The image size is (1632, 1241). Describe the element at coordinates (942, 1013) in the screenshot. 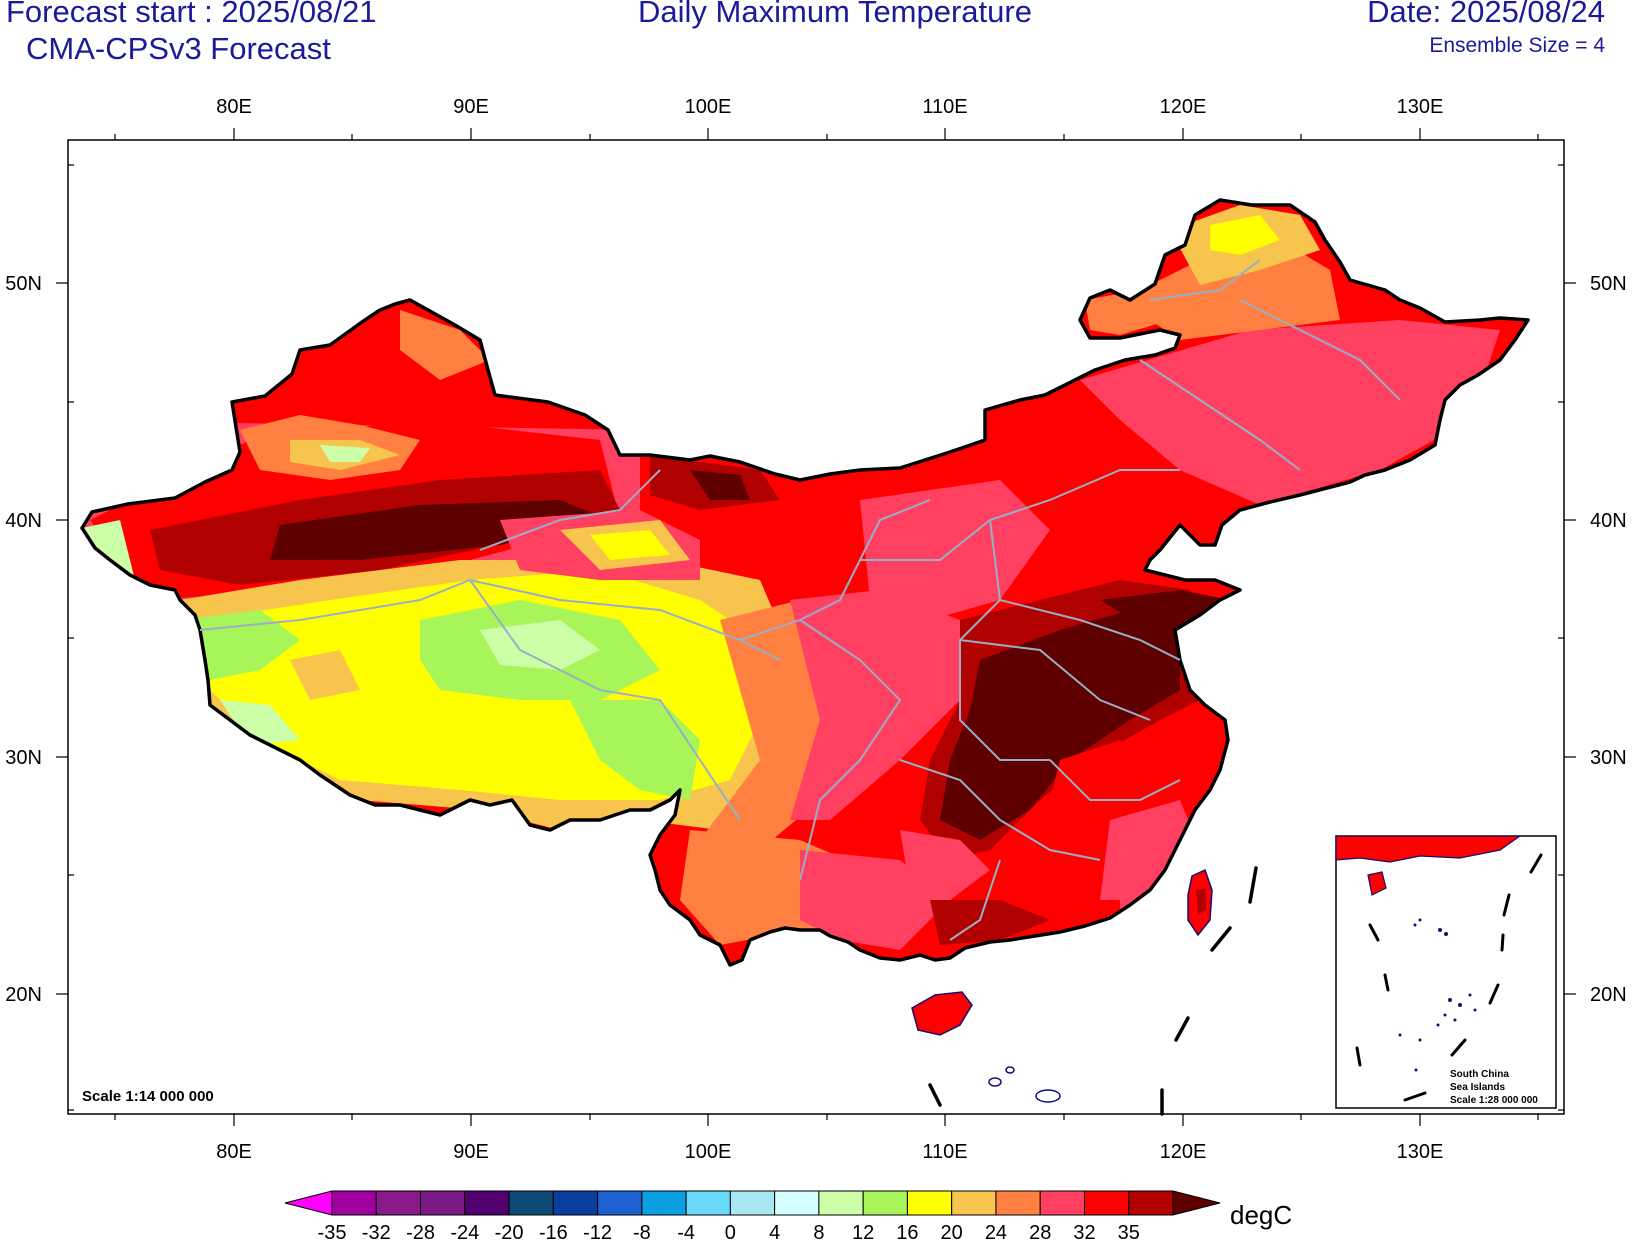

I see `hainan-island` at that location.